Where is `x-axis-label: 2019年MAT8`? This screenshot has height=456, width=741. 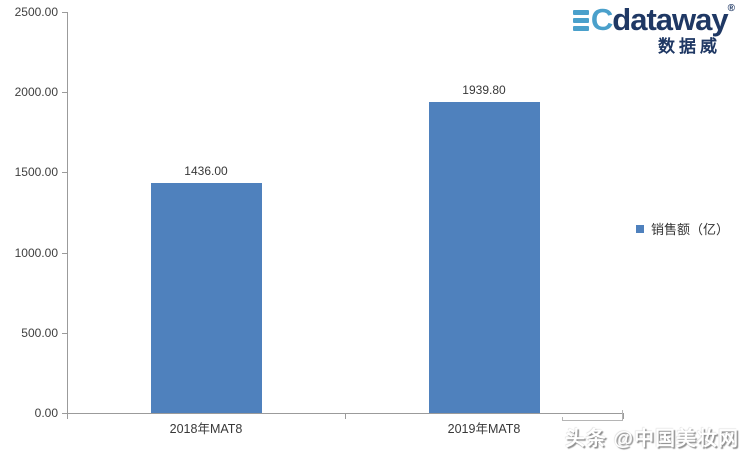 x-axis-label: 2019年MAT8 is located at coordinates (484, 429).